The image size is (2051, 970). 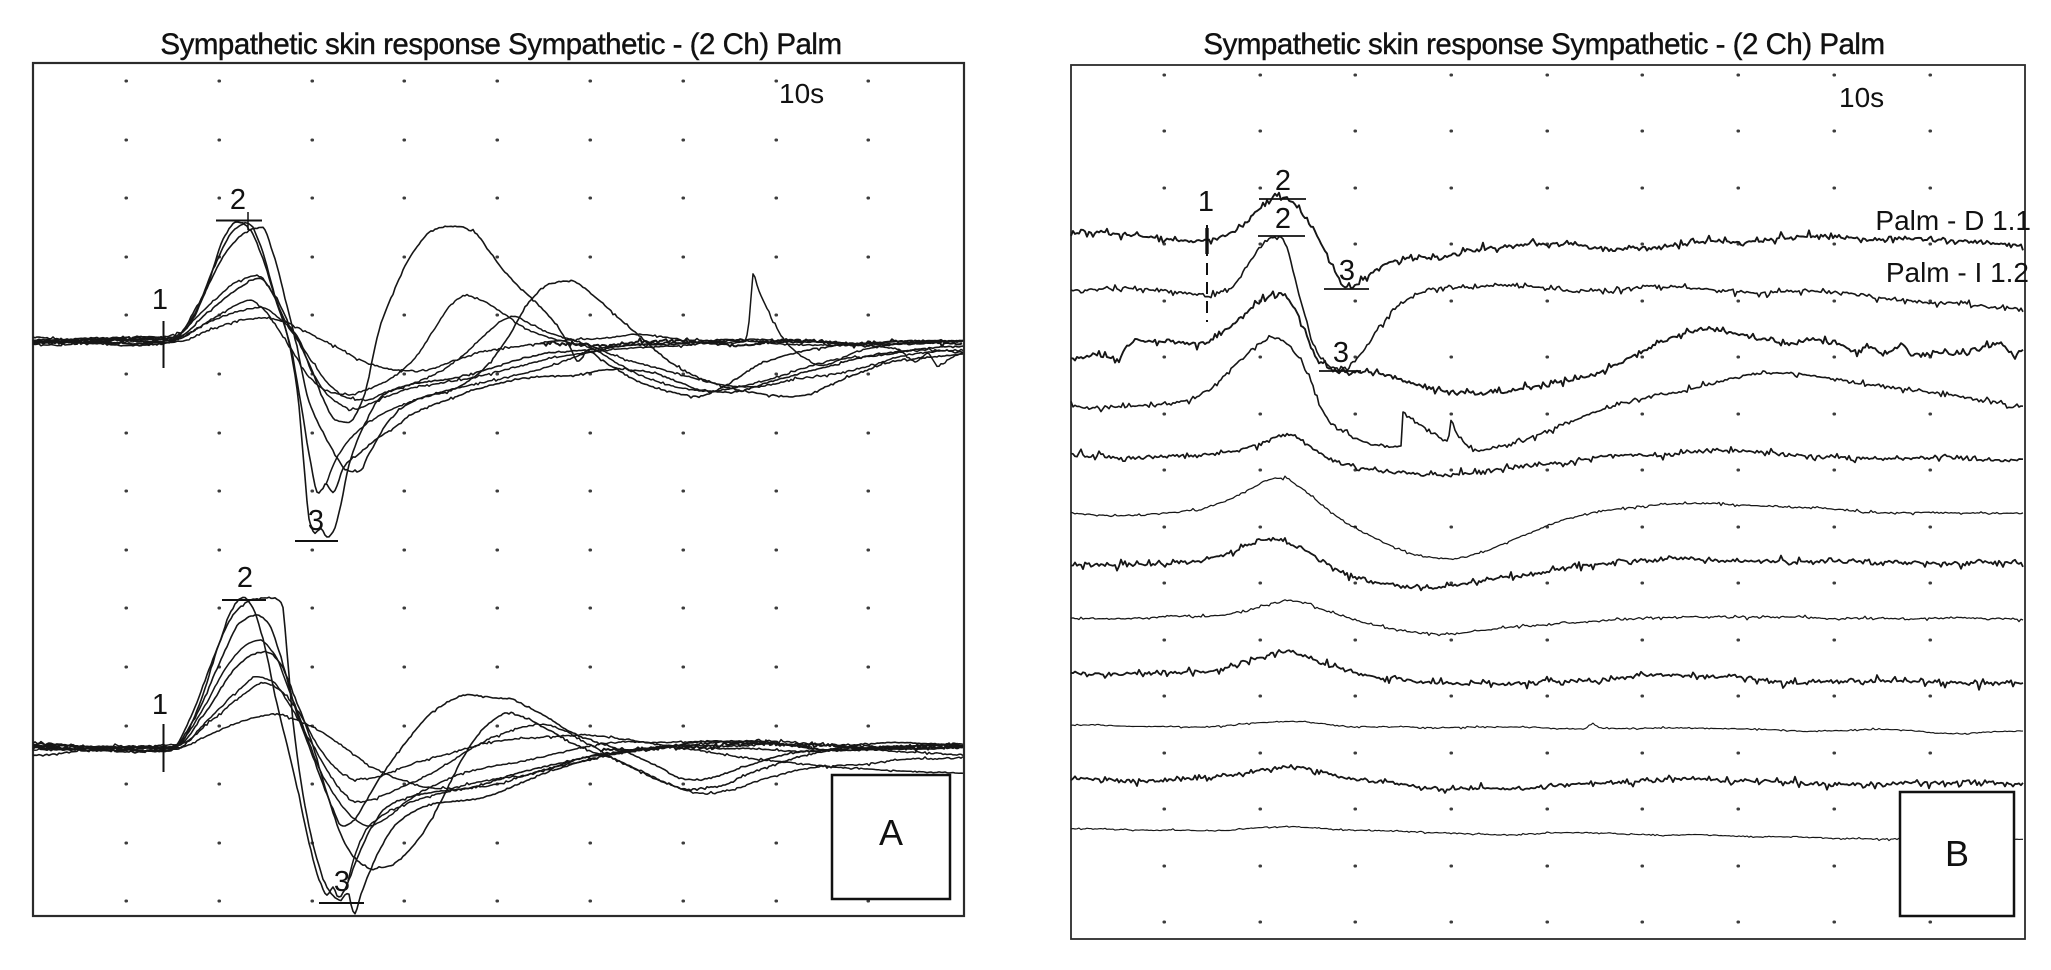 I want to click on svg-text: Palm - D 1.1, so click(x=1953, y=220).